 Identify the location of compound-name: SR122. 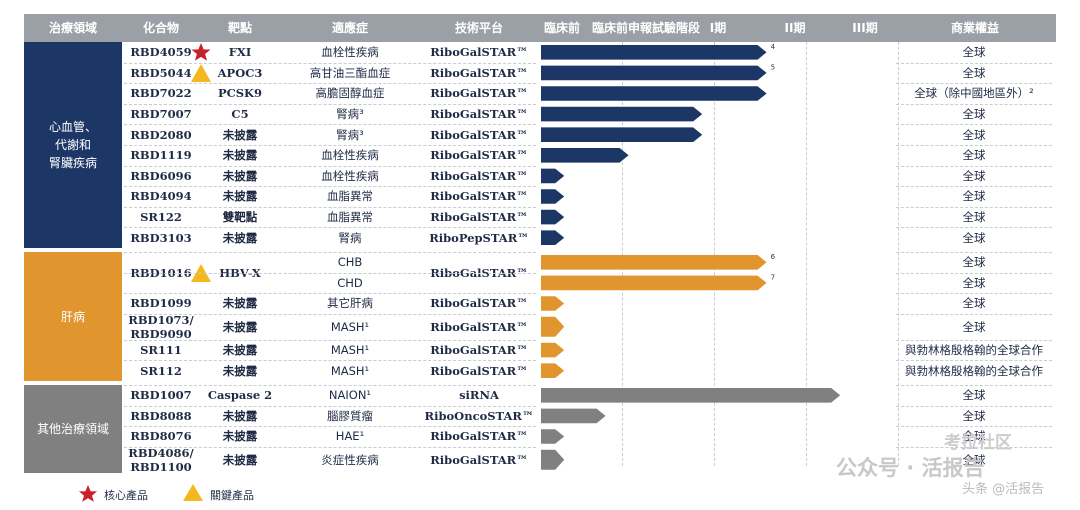
(161, 217).